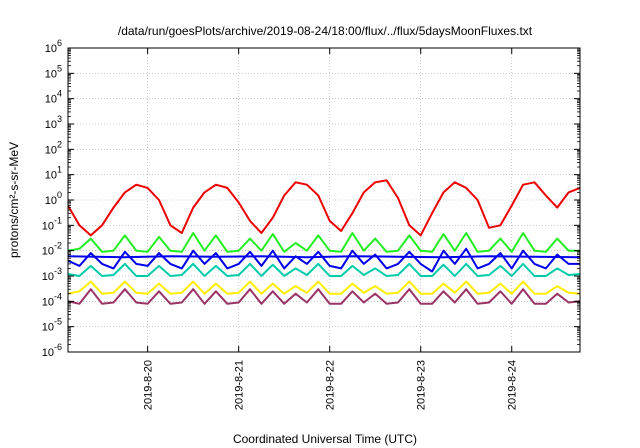 This screenshot has width=640, height=448. I want to click on x-tick-label: 2019-8-24, so click(513, 385).